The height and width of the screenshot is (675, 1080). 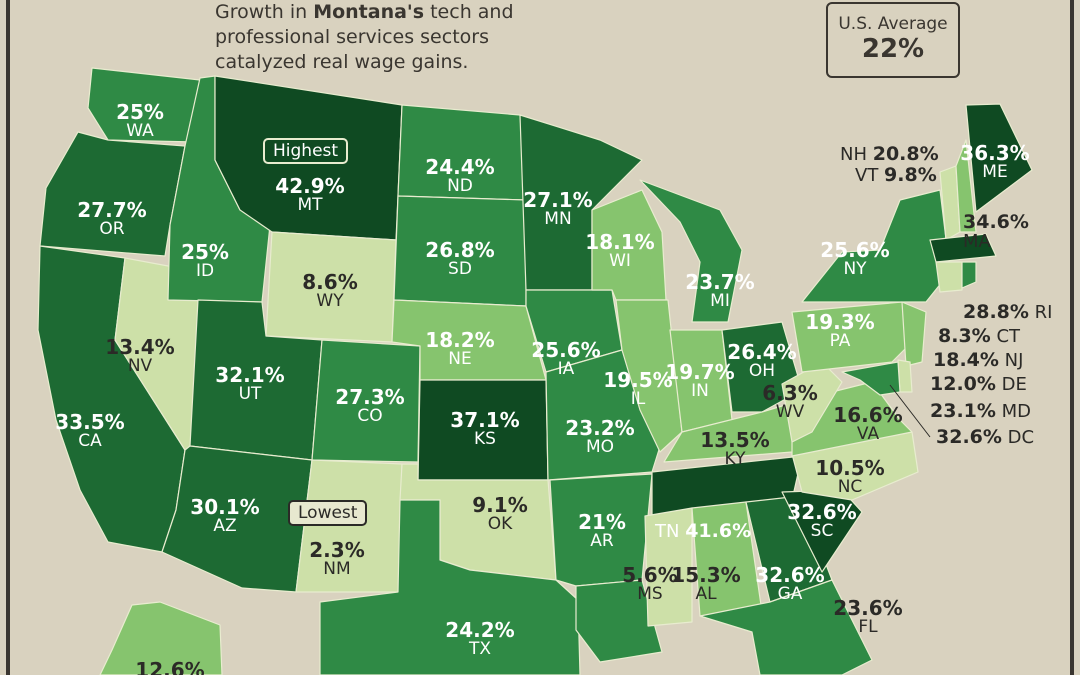 What do you see at coordinates (140, 131) in the screenshot?
I see `state-abbr: WA` at bounding box center [140, 131].